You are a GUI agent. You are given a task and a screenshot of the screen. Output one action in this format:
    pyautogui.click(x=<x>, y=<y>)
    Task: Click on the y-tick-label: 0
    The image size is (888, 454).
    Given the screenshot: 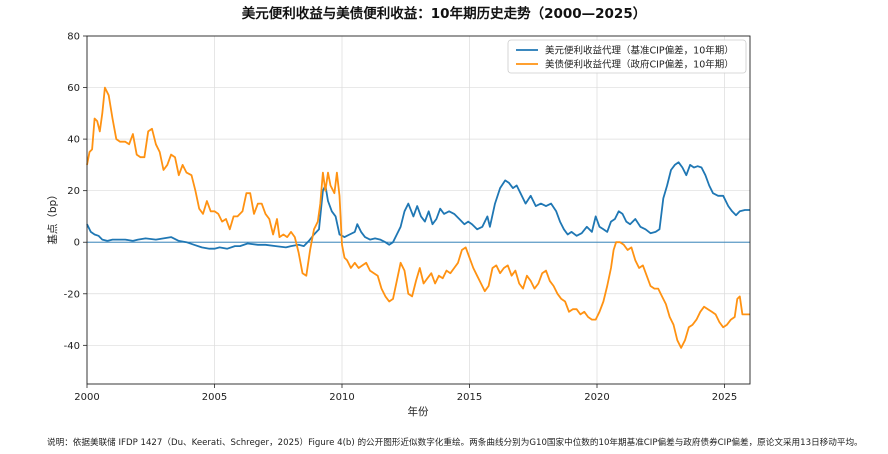 What is the action you would take?
    pyautogui.click(x=77, y=243)
    